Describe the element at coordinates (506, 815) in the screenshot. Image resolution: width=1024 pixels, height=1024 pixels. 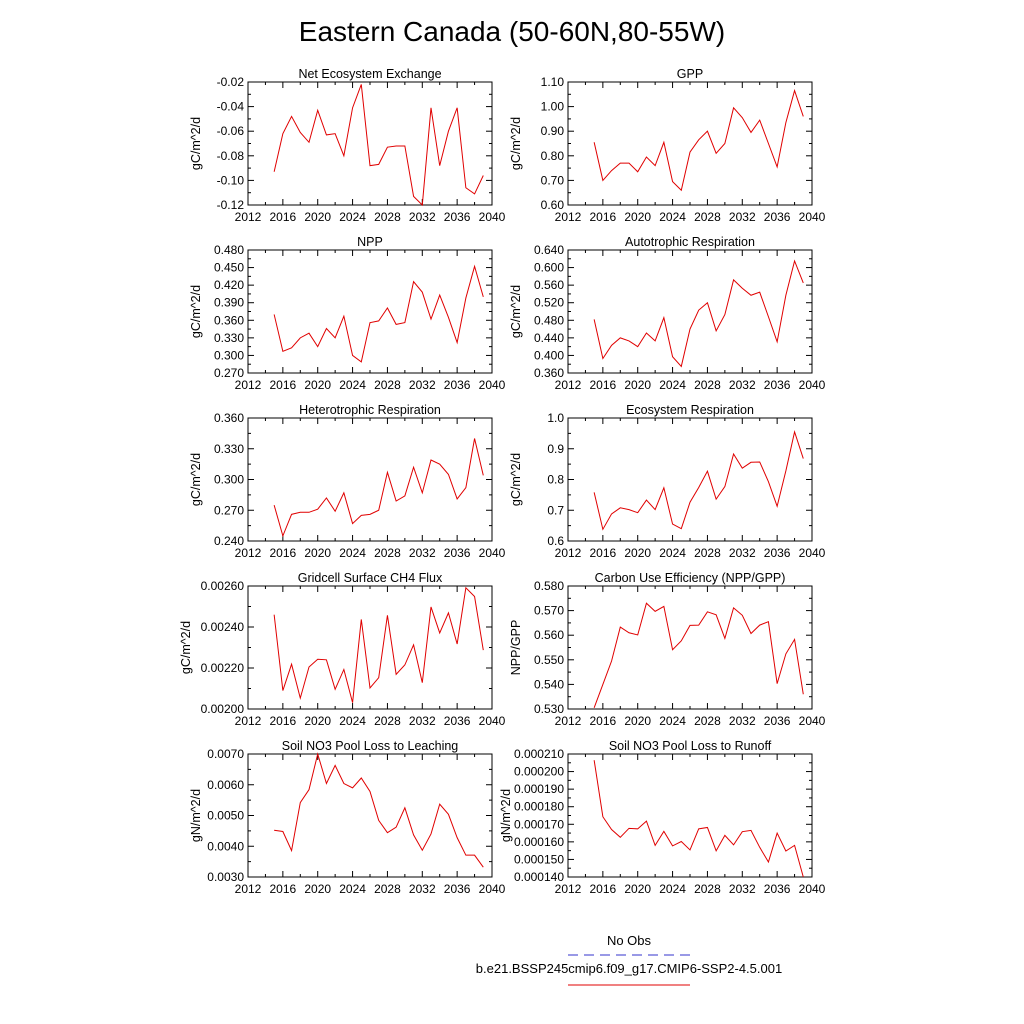
I see `y-axis-label: gN/m^2/d` at that location.